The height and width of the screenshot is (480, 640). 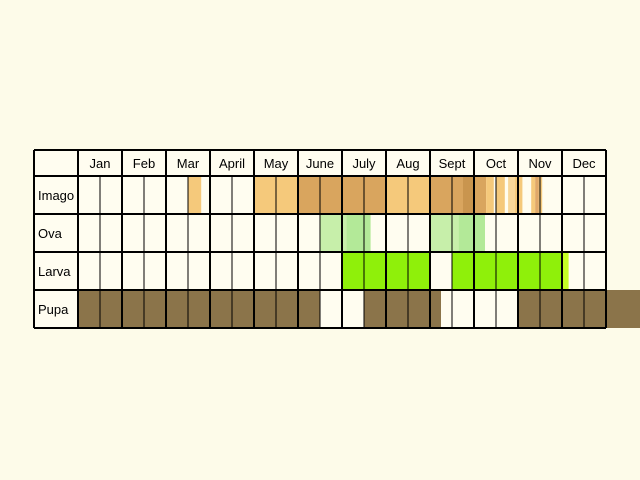 What do you see at coordinates (53, 309) in the screenshot?
I see `stage-label-pupa: Pupa` at bounding box center [53, 309].